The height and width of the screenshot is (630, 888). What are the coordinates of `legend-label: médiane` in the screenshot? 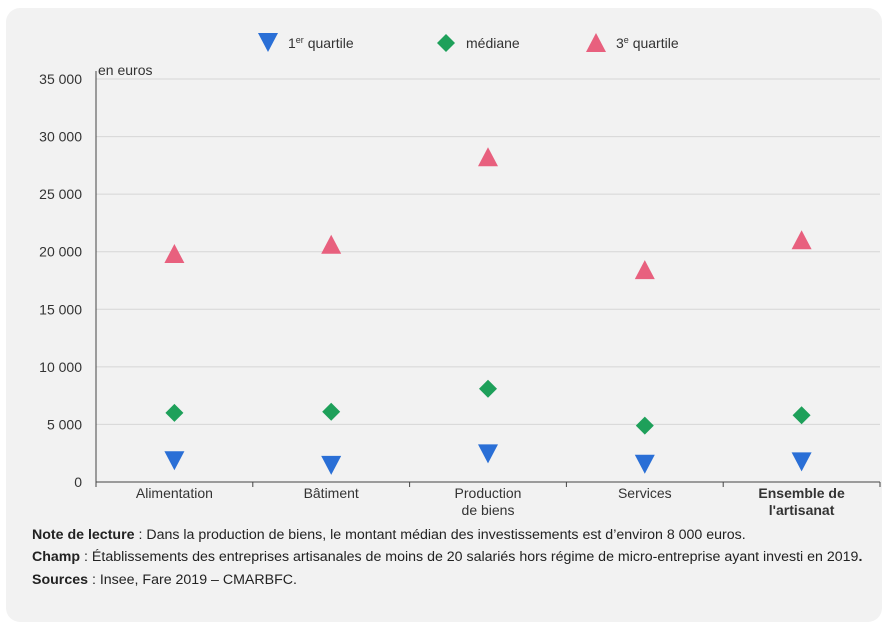 It's located at (493, 43).